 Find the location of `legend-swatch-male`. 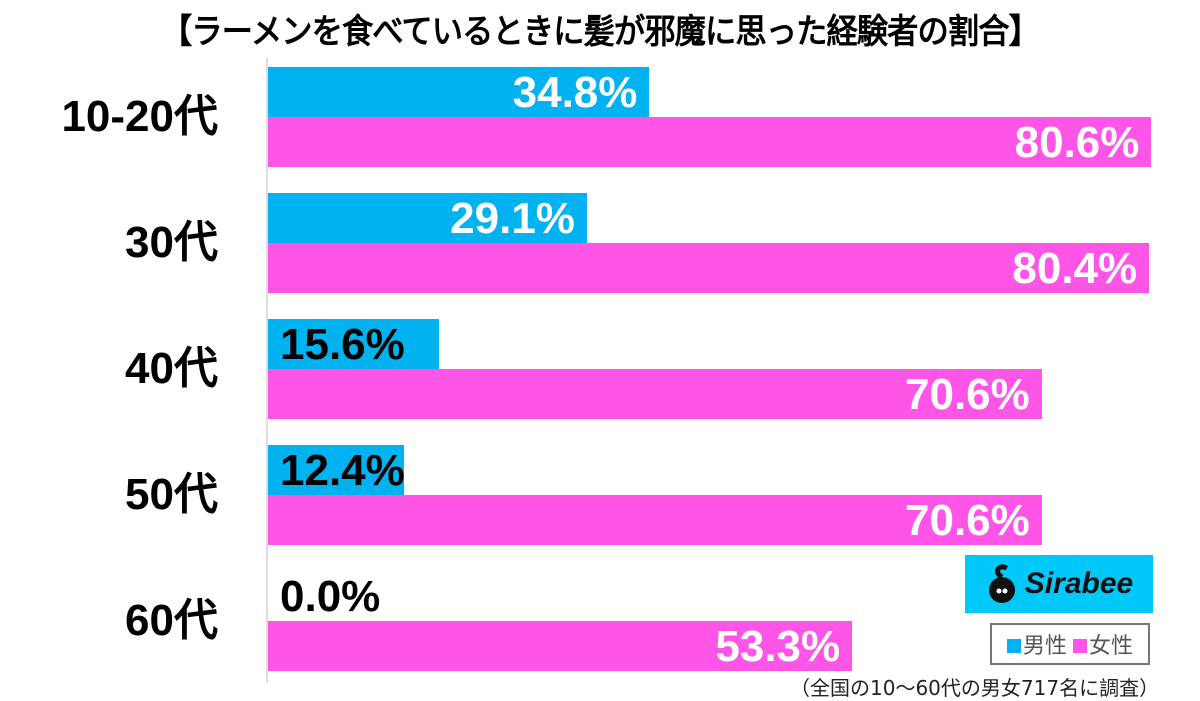

legend-swatch-male is located at coordinates (1013, 646).